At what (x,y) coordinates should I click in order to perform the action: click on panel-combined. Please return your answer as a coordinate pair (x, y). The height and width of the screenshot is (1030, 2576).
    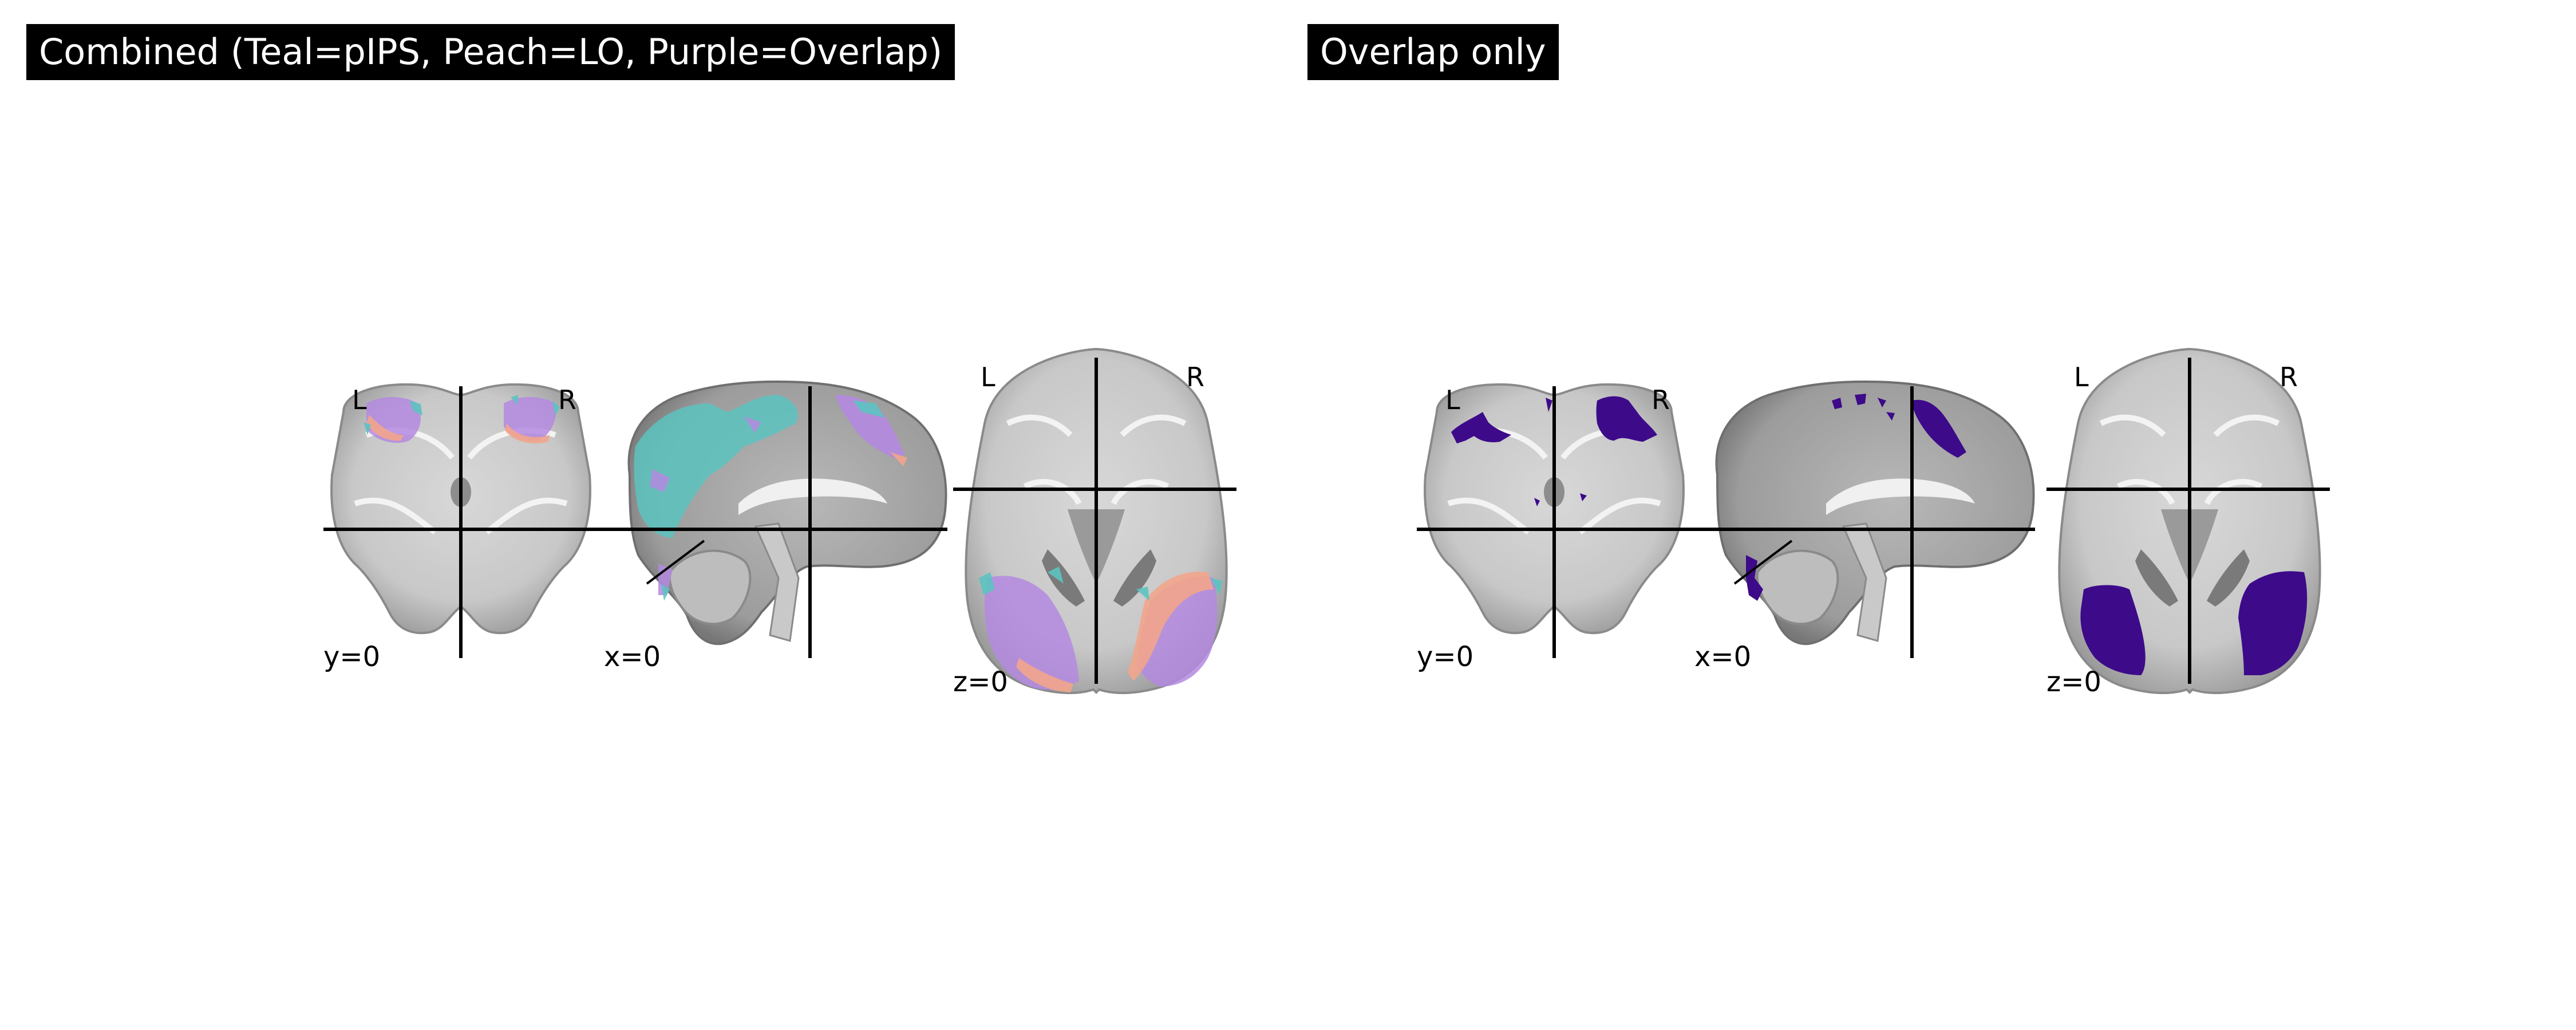
    Looking at the image, I should click on (779, 520).